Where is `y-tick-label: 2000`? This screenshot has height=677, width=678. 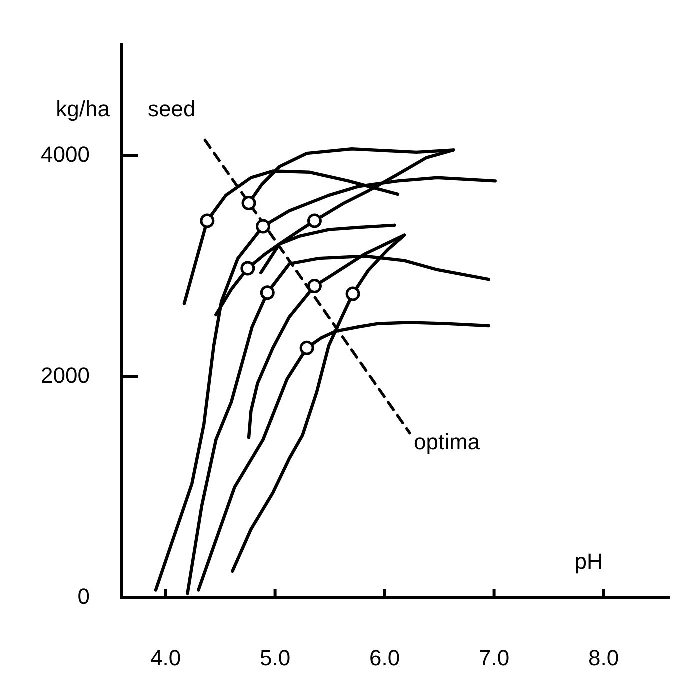
y-tick-label: 2000 is located at coordinates (65, 375).